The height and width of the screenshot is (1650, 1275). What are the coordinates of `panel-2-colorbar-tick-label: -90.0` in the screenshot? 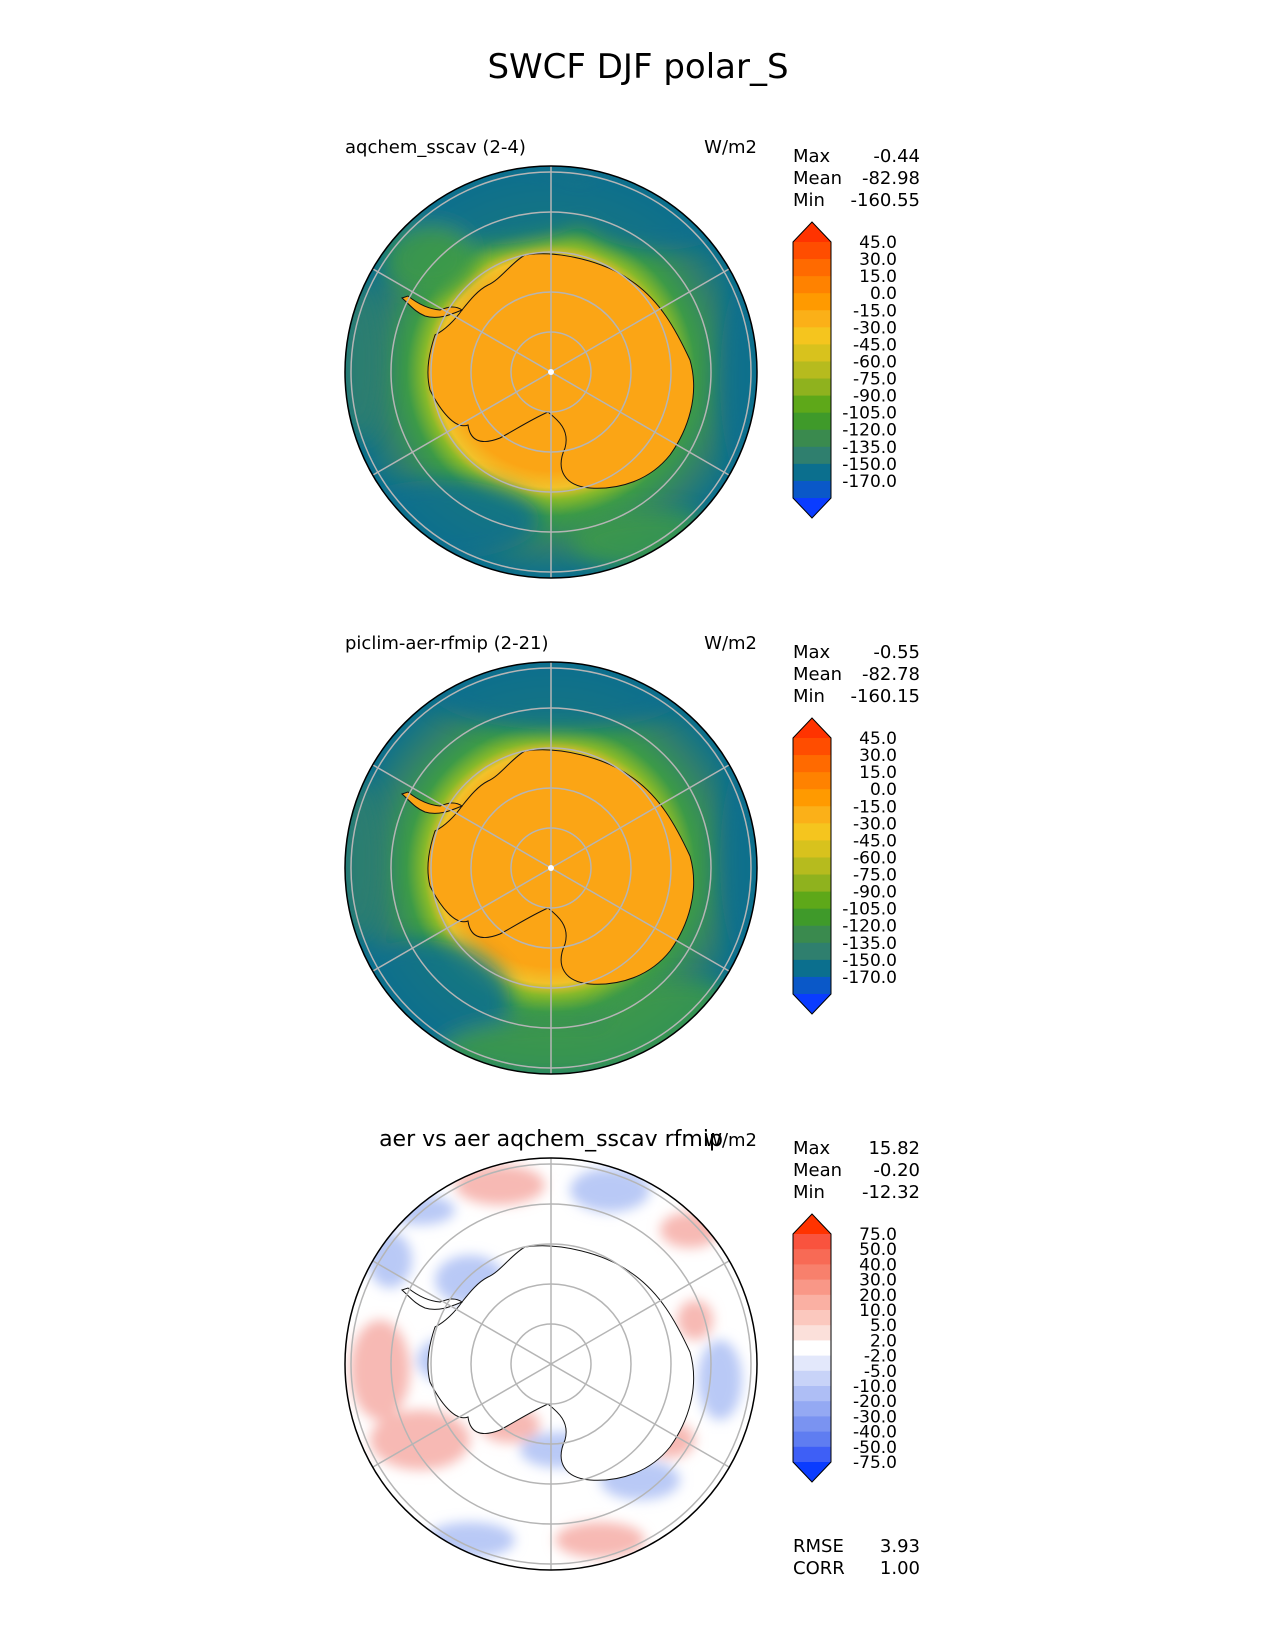 It's located at (875, 893).